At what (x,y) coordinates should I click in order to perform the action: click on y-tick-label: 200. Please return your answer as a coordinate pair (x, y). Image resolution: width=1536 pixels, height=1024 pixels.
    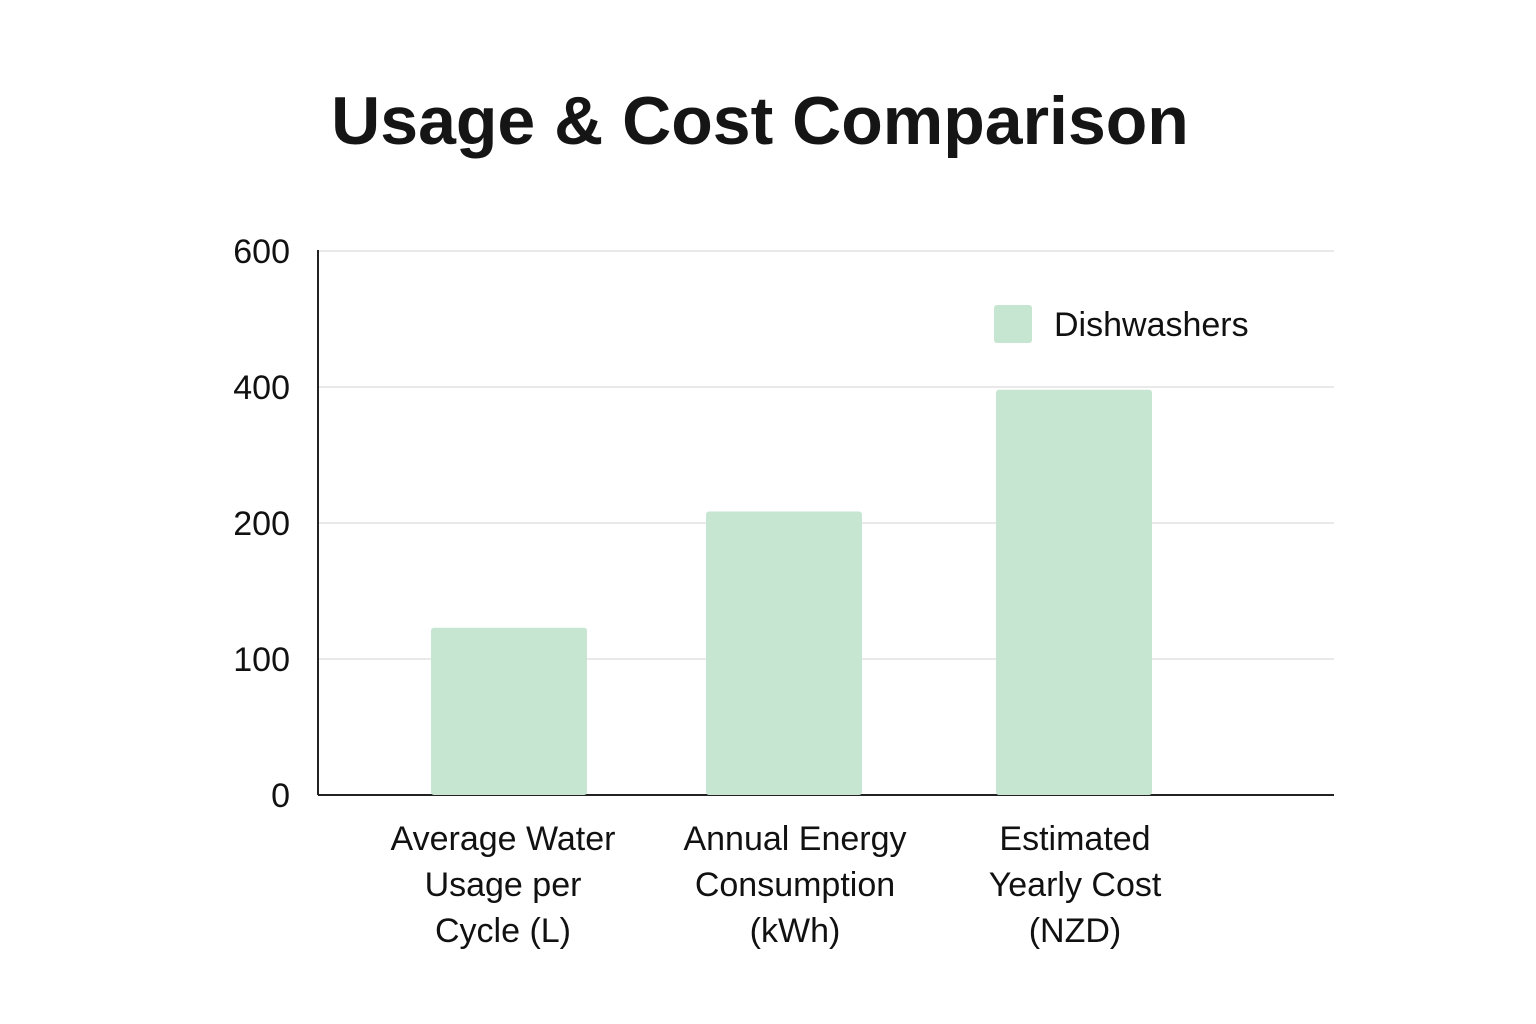
    Looking at the image, I should click on (261, 524).